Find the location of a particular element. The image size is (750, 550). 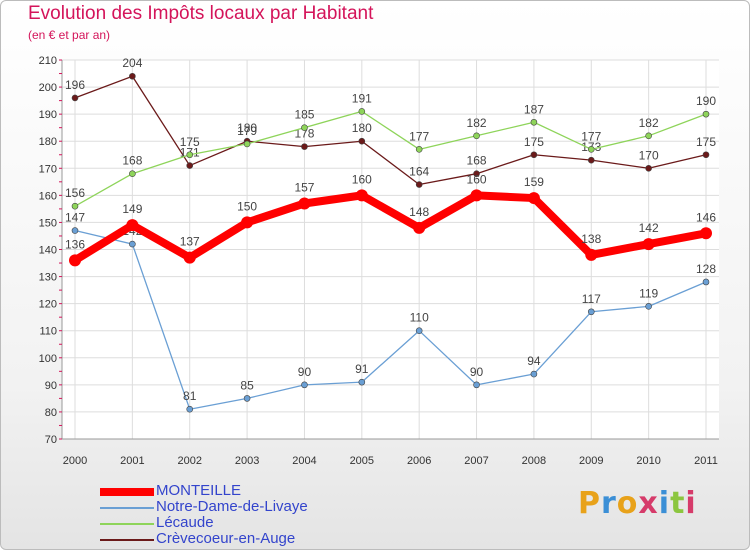

x-tick-label: 2008 is located at coordinates (534, 461).